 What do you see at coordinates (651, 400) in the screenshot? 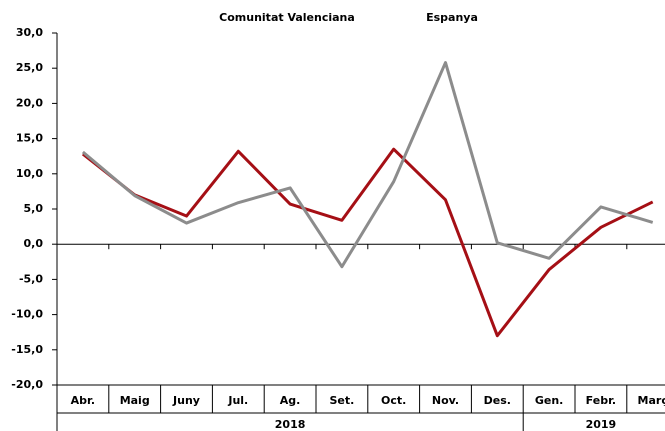
I see `x-tick-label: Març` at bounding box center [651, 400].